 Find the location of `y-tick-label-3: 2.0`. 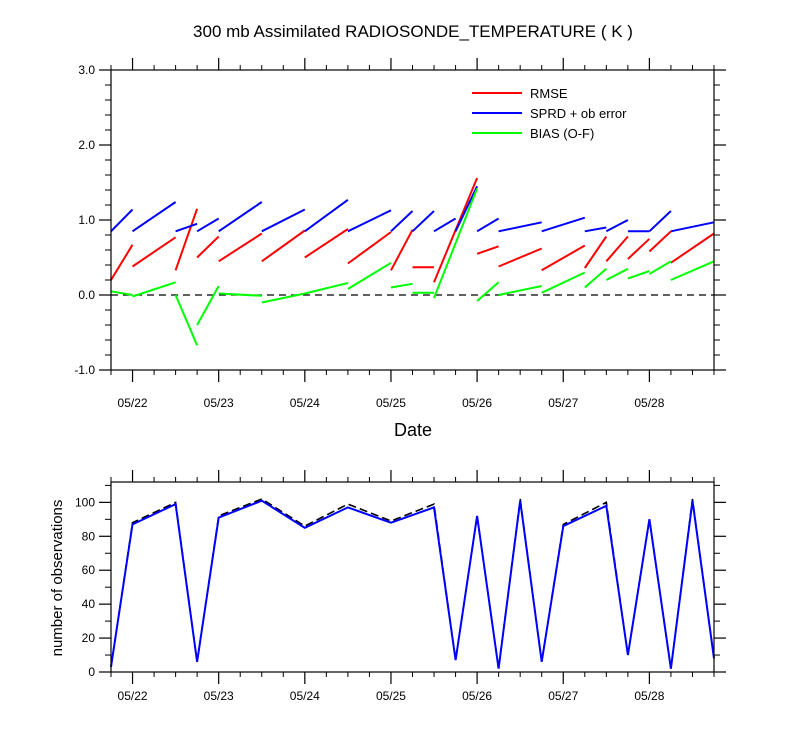

y-tick-label-3: 2.0 is located at coordinates (86, 145).